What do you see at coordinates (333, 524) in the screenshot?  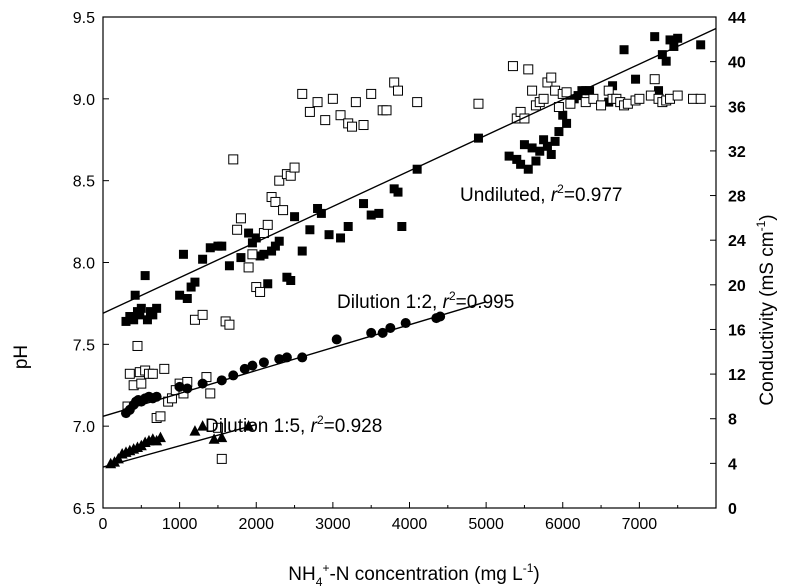 I see `x-tick-label: 3000` at bounding box center [333, 524].